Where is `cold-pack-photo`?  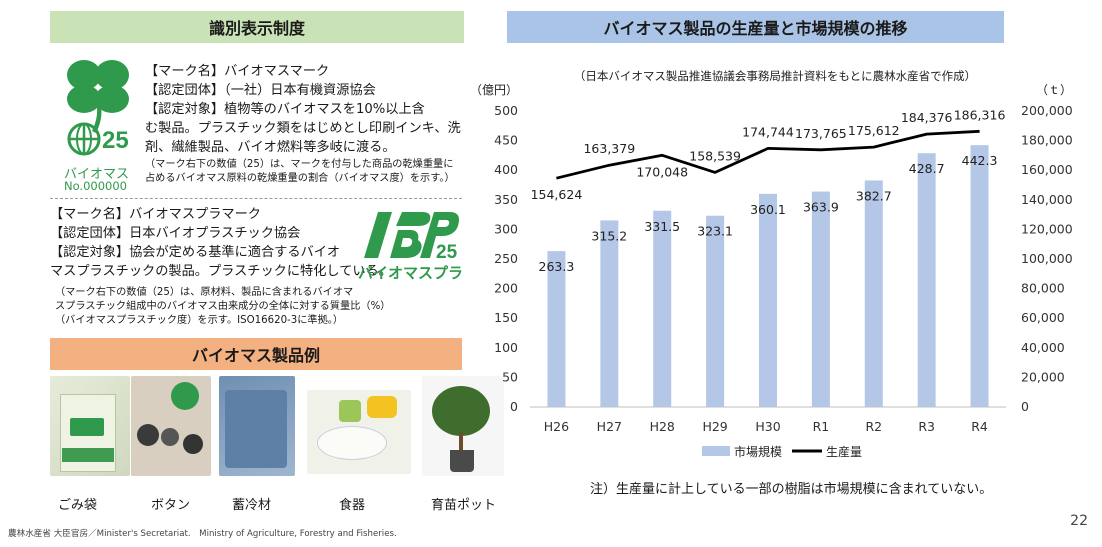
cold-pack-photo is located at coordinates (257, 426).